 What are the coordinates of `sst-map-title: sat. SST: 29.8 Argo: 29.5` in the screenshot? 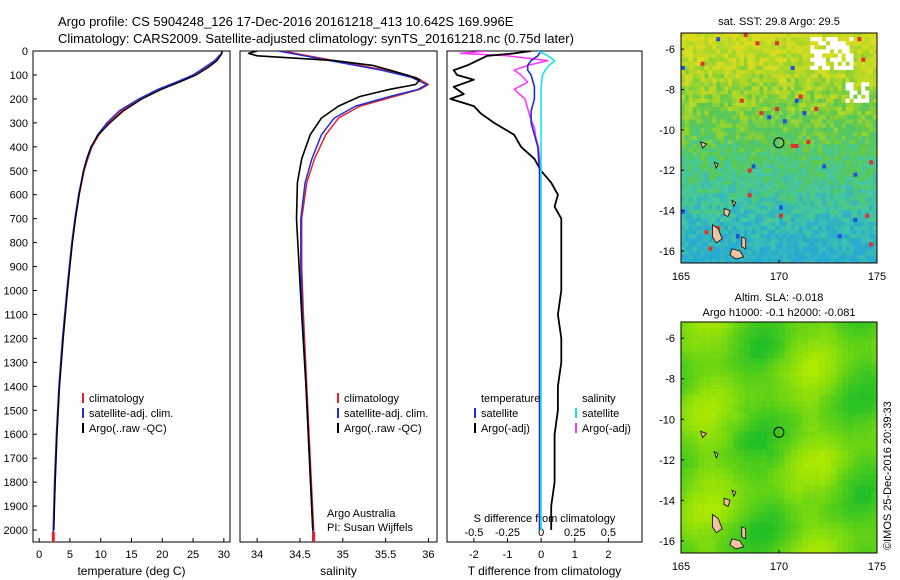 It's located at (779, 22).